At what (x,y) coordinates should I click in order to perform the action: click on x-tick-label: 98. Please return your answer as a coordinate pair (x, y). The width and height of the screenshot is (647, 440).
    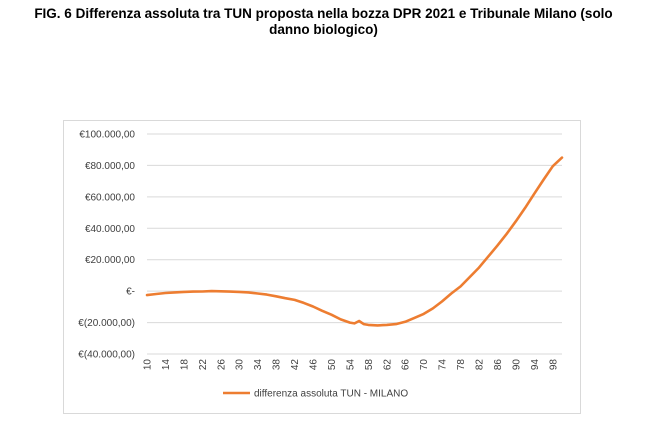
    Looking at the image, I should click on (553, 365).